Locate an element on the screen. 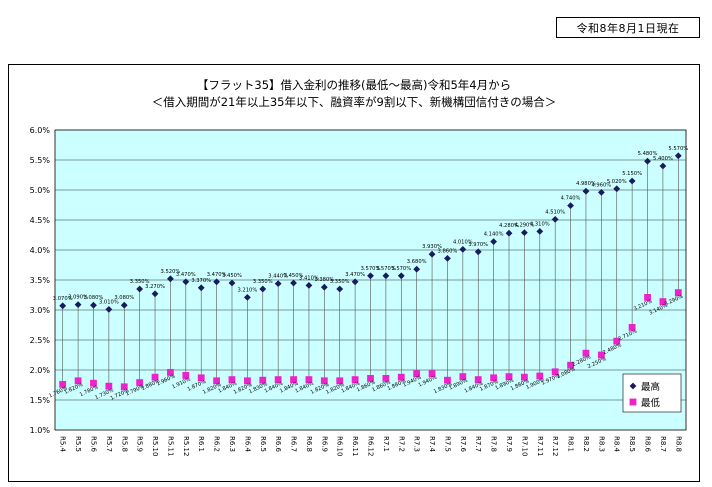 The image size is (712, 487). x-tick-label: R6.6 is located at coordinates (278, 444).